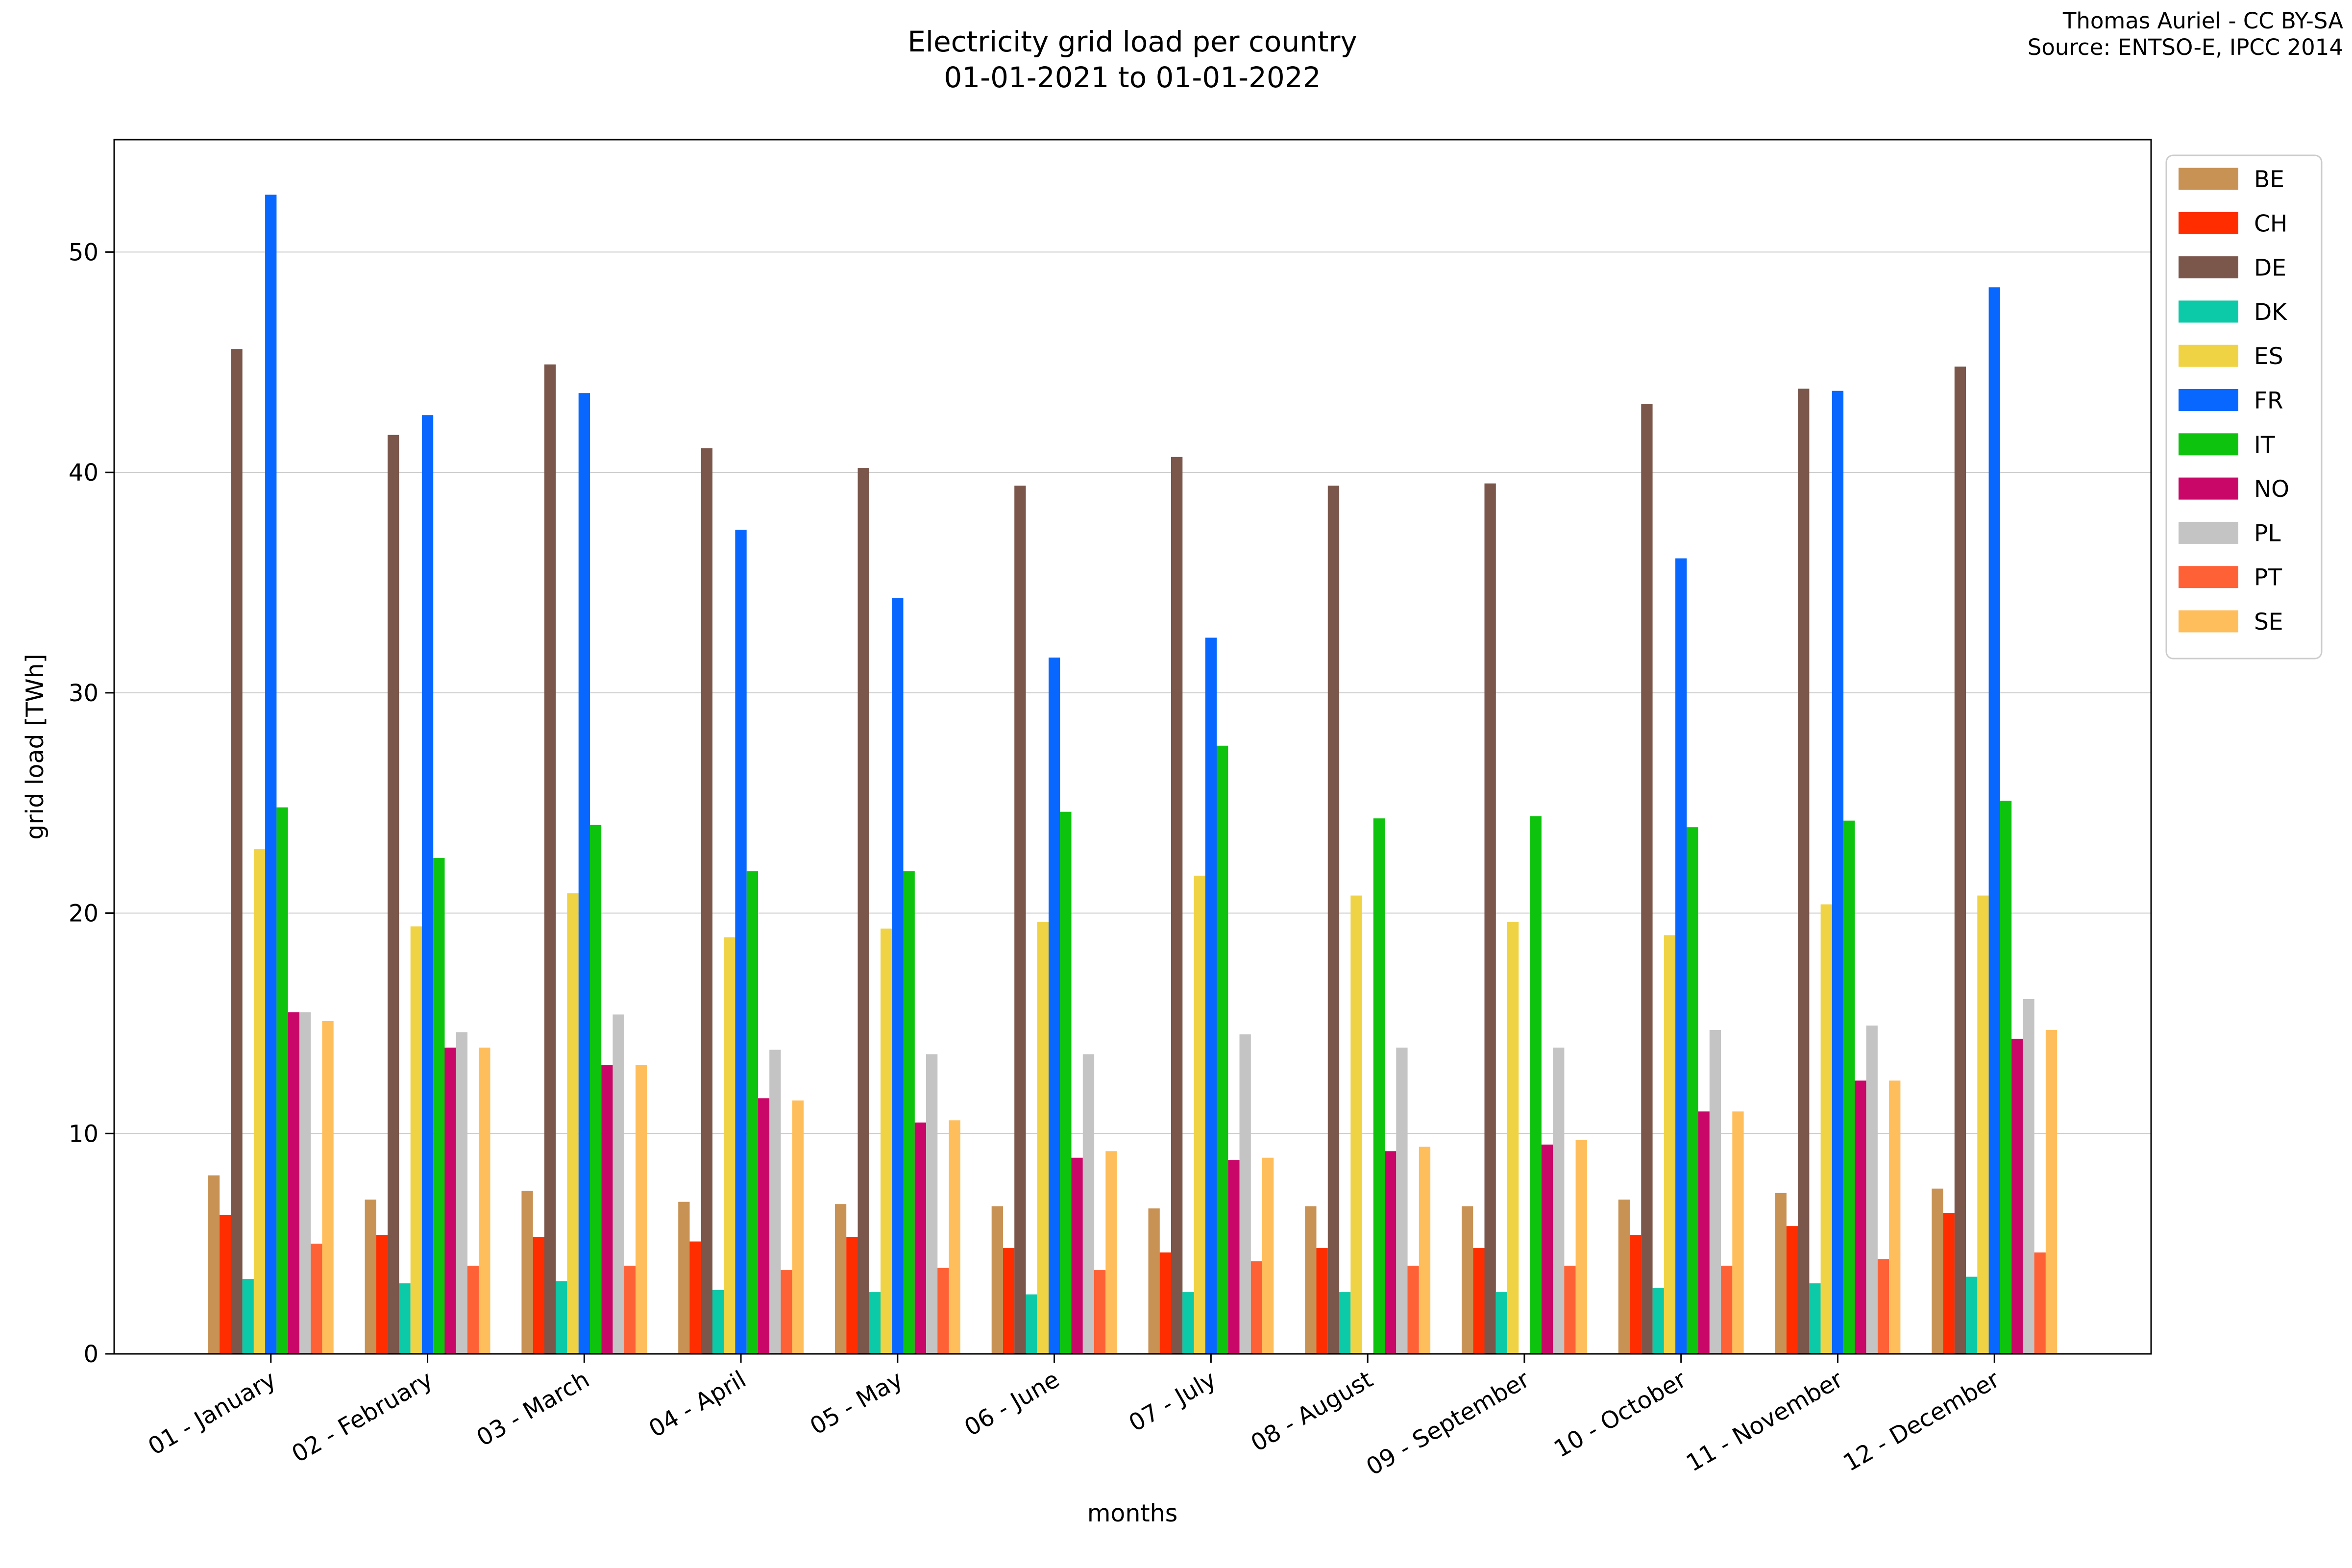 The height and width of the screenshot is (1568, 2352). I want to click on bar-group-07 - July, so click(1211, 905).